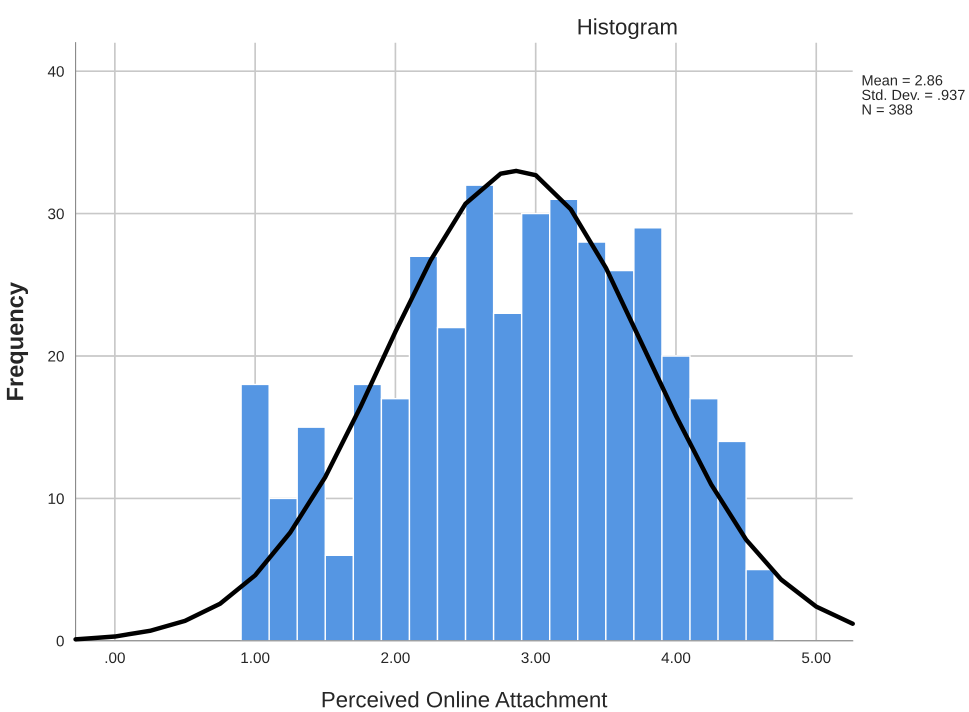 The width and height of the screenshot is (969, 712). What do you see at coordinates (17, 341) in the screenshot?
I see `y-axis-title: Frequency` at bounding box center [17, 341].